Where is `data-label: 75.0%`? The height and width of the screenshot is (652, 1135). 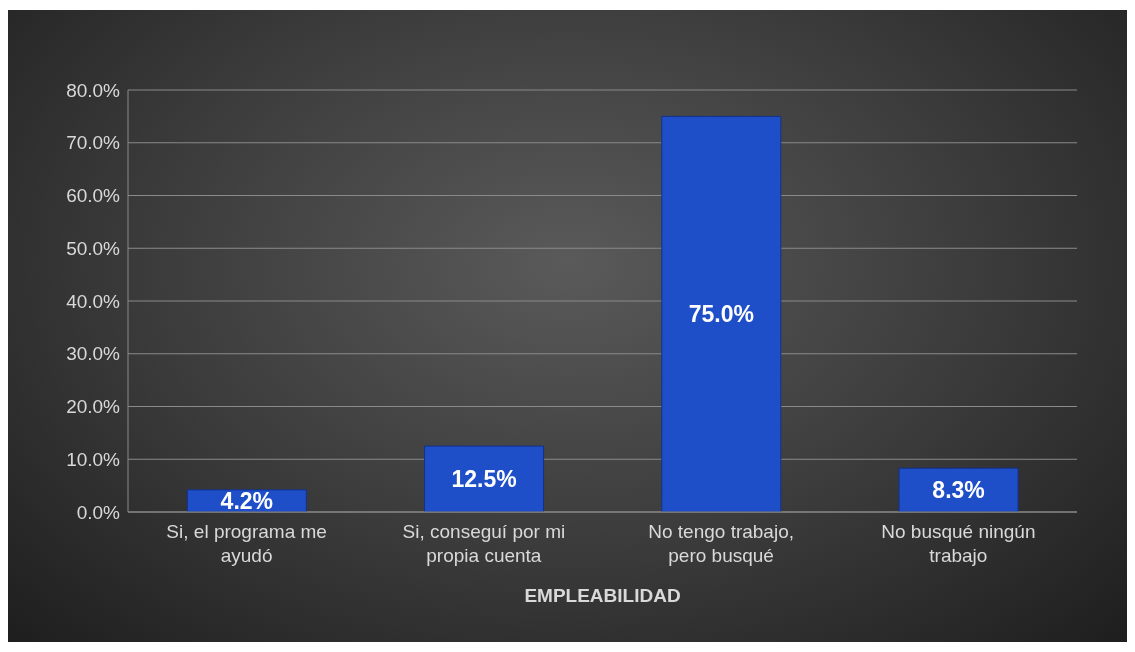 data-label: 75.0% is located at coordinates (721, 314).